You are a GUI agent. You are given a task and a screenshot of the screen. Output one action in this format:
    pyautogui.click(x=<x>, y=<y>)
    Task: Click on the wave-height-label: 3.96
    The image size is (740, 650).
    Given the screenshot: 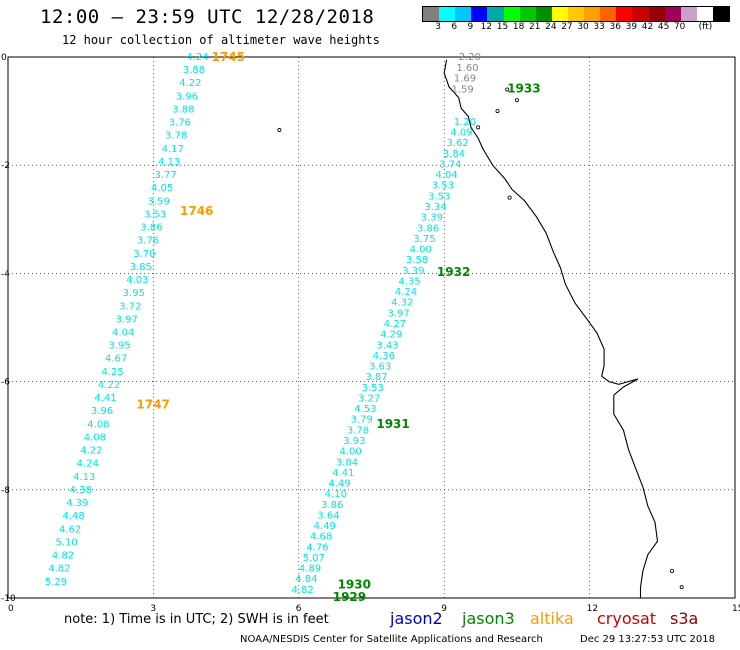 What is the action you would take?
    pyautogui.click(x=187, y=96)
    